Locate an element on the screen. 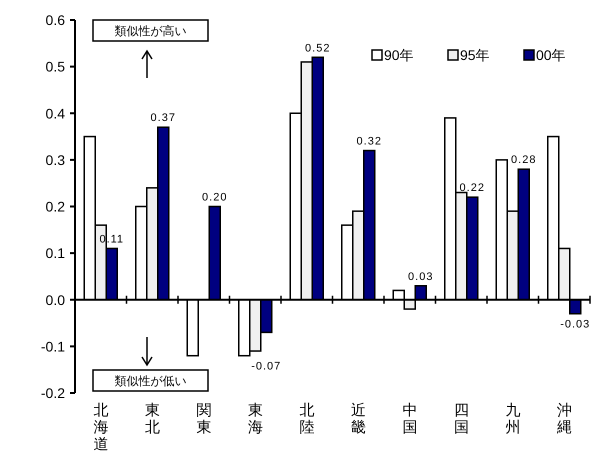 The height and width of the screenshot is (458, 595). legend-label: 00年 is located at coordinates (551, 55).